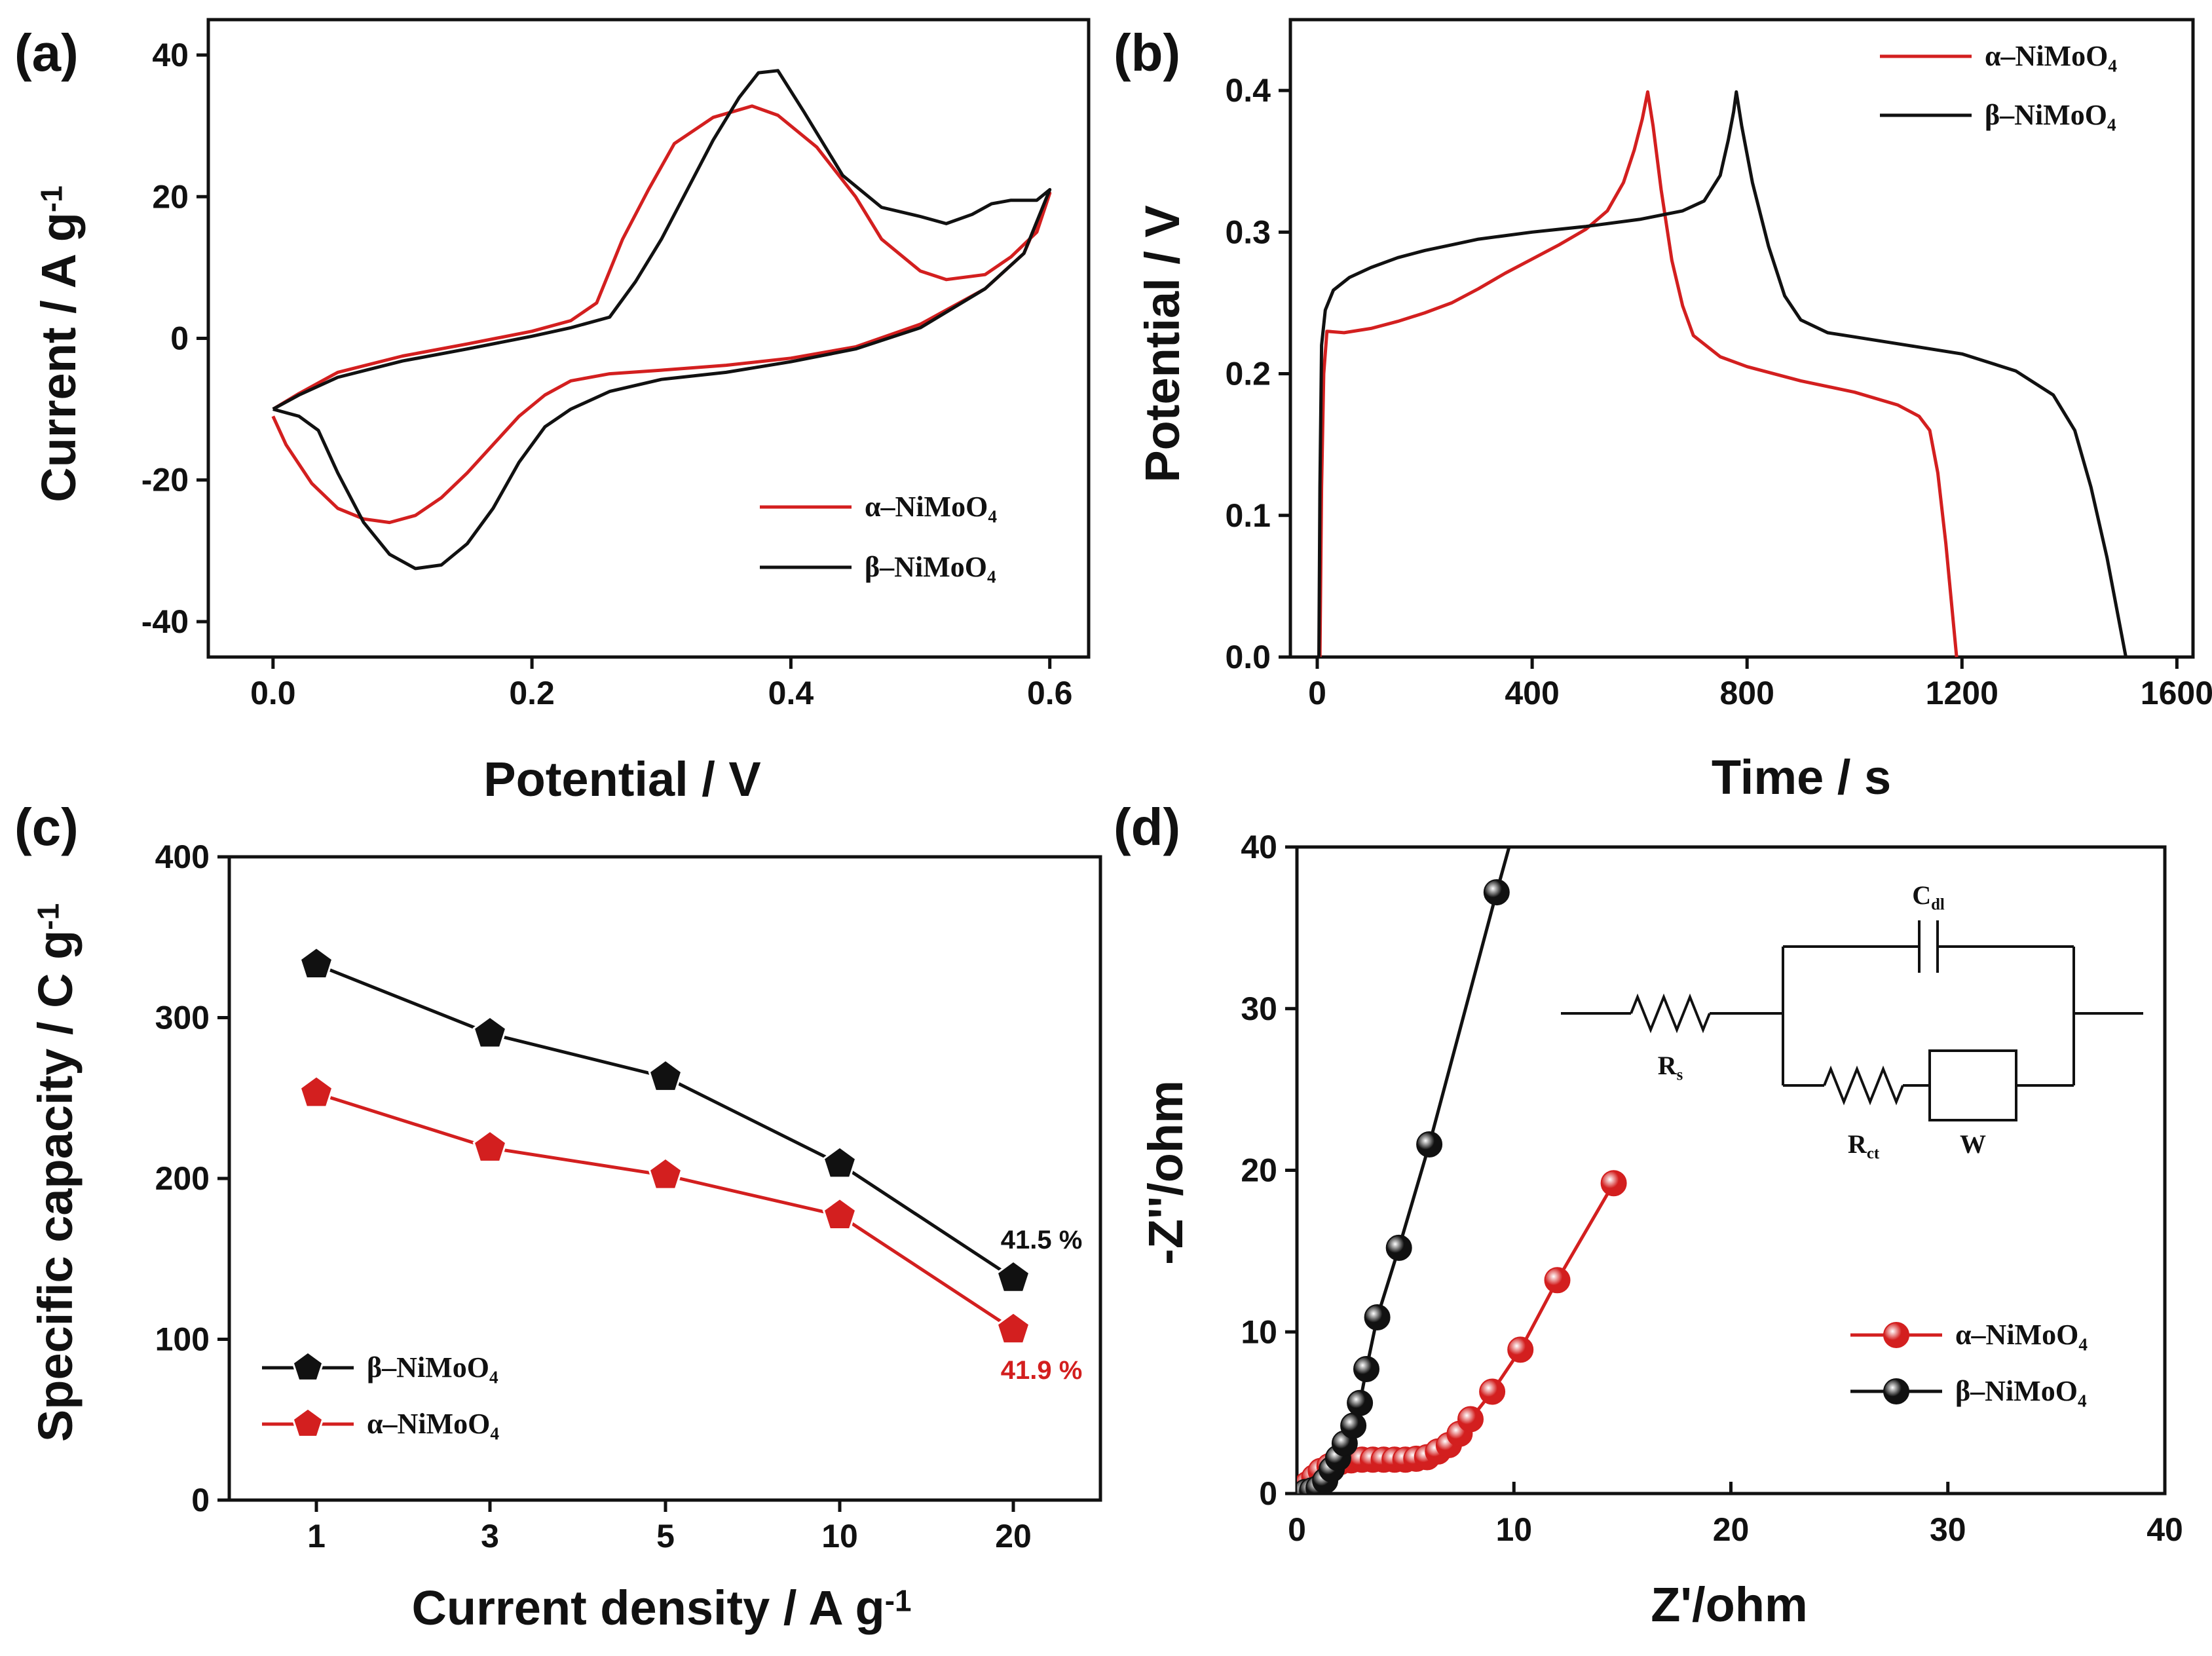 This screenshot has width=2212, height=1656. What do you see at coordinates (1929, 897) in the screenshot?
I see `circuit-label-cdl: Cdl` at bounding box center [1929, 897].